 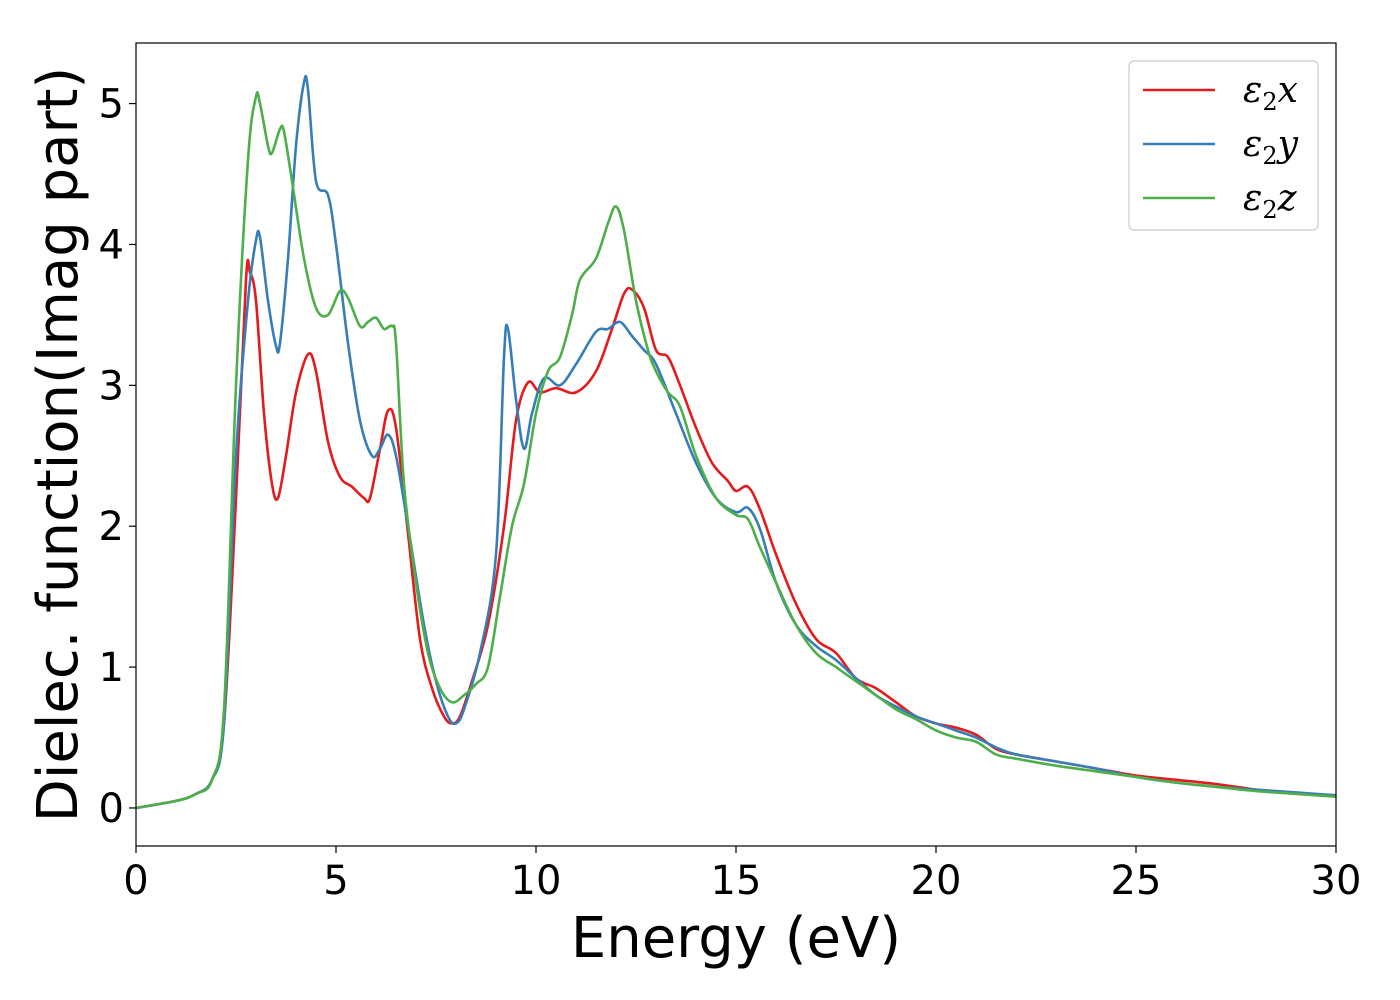 I want to click on legend-label-suffix: z, so click(x=1287, y=198).